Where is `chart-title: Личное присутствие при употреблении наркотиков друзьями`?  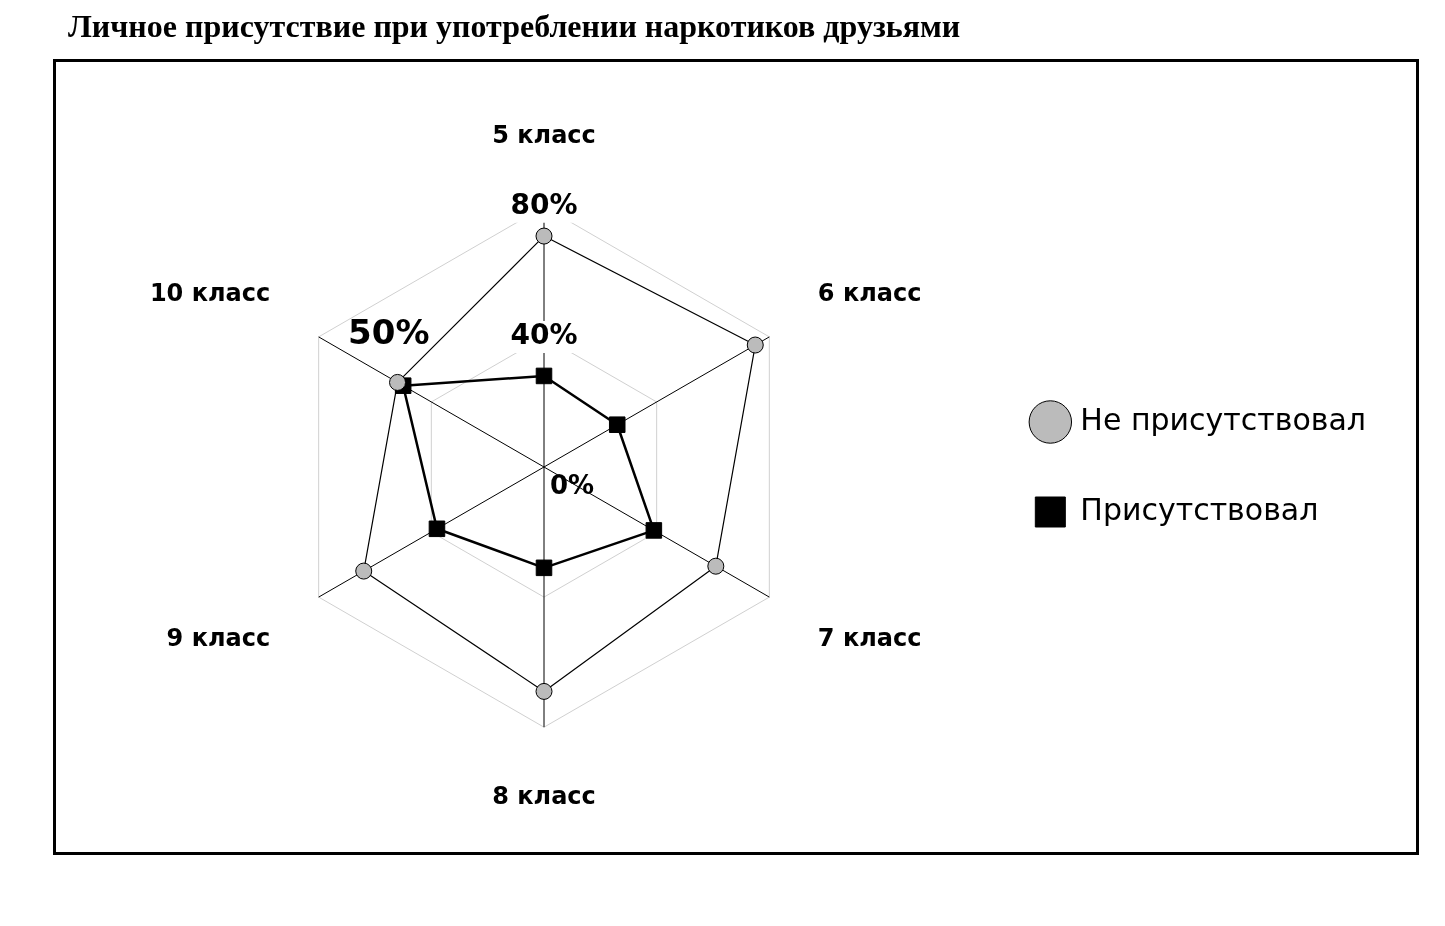 chart-title: Личное присутствие при употреблении наркотиков друзьями is located at coordinates (515, 26).